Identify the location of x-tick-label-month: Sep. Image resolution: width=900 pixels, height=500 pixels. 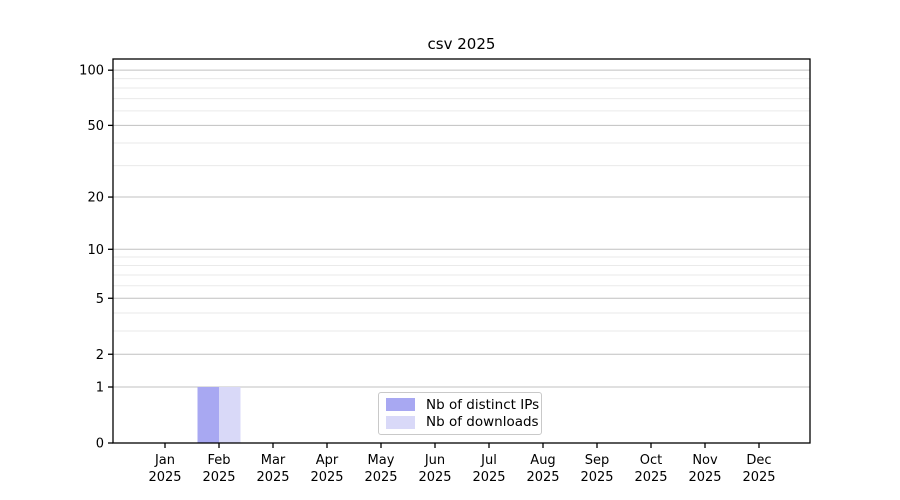
(597, 460).